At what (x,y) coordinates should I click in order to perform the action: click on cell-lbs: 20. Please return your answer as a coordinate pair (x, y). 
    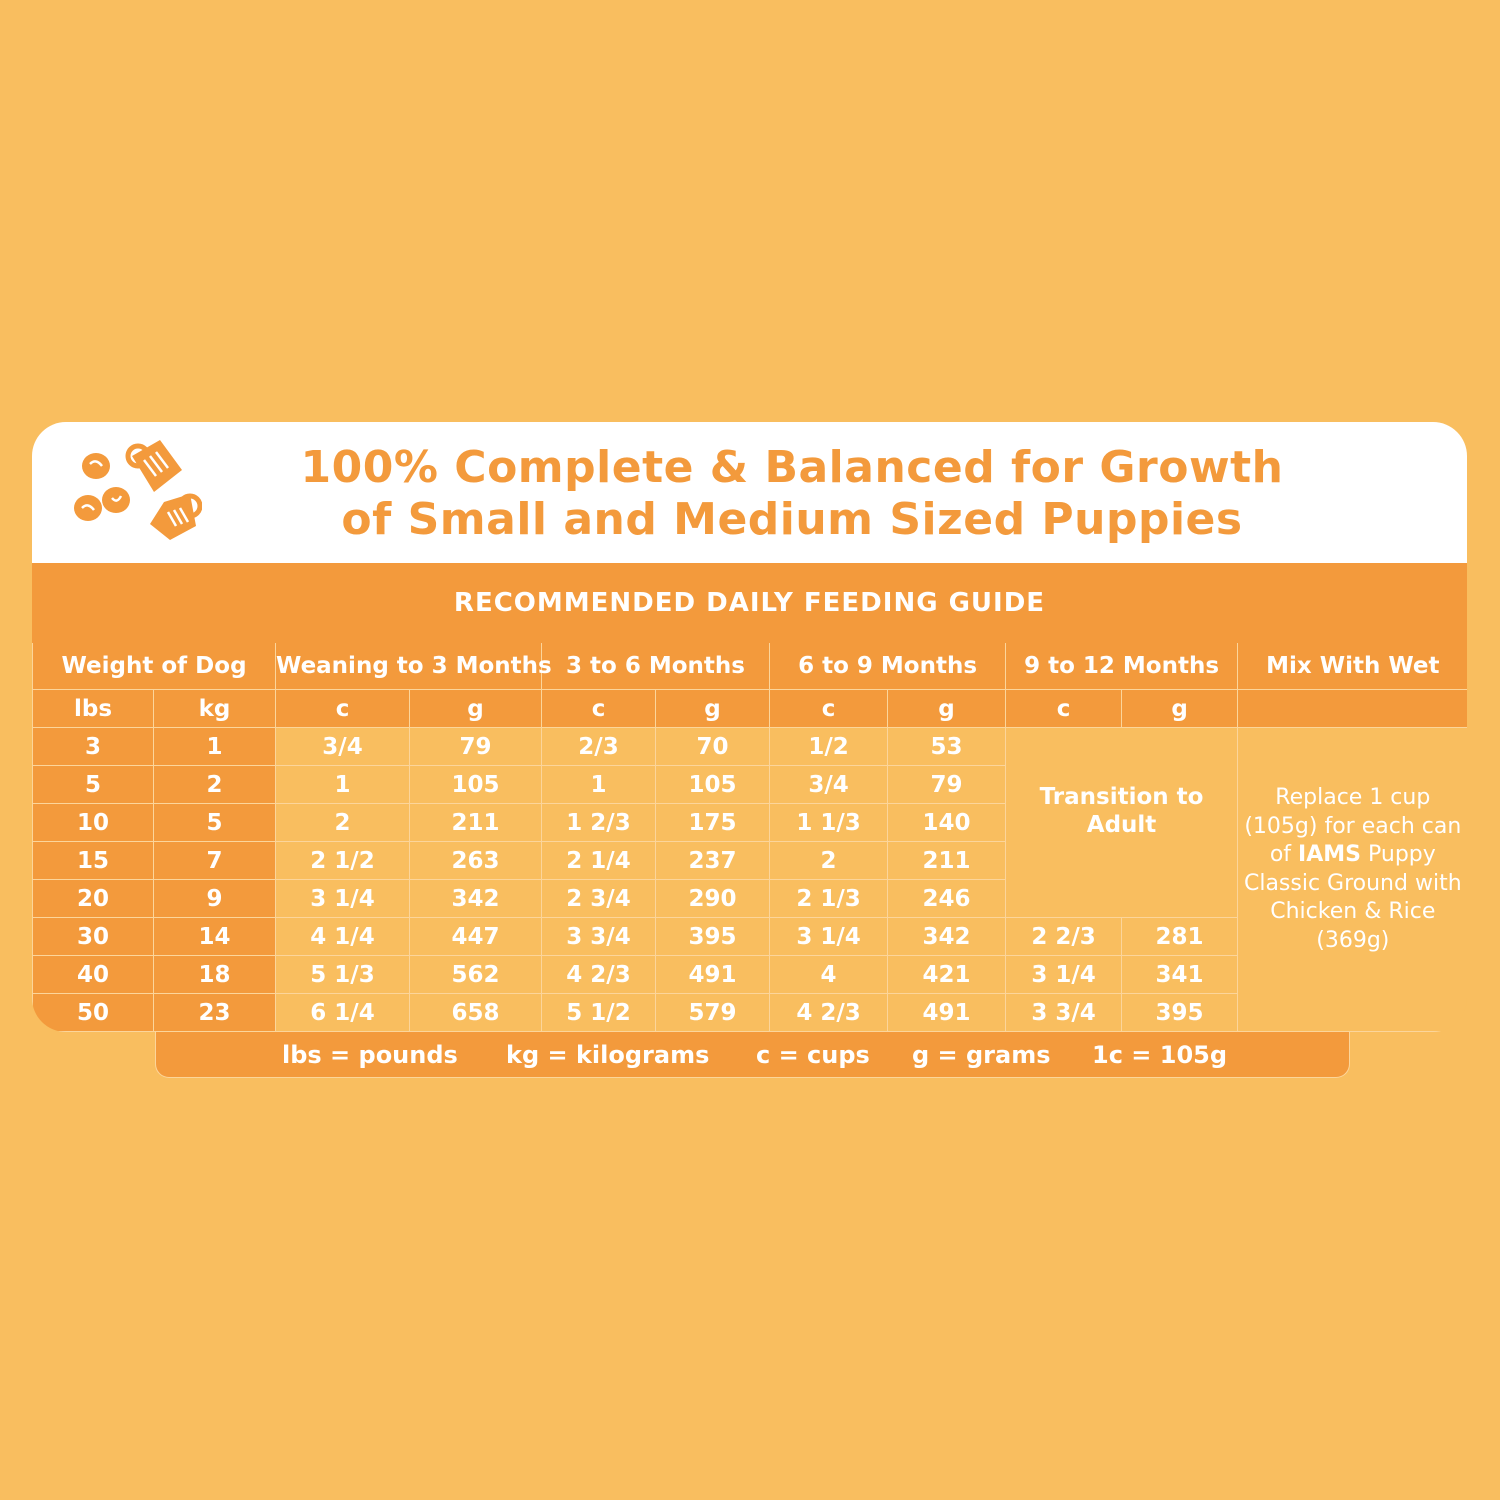
    Looking at the image, I should click on (93, 898).